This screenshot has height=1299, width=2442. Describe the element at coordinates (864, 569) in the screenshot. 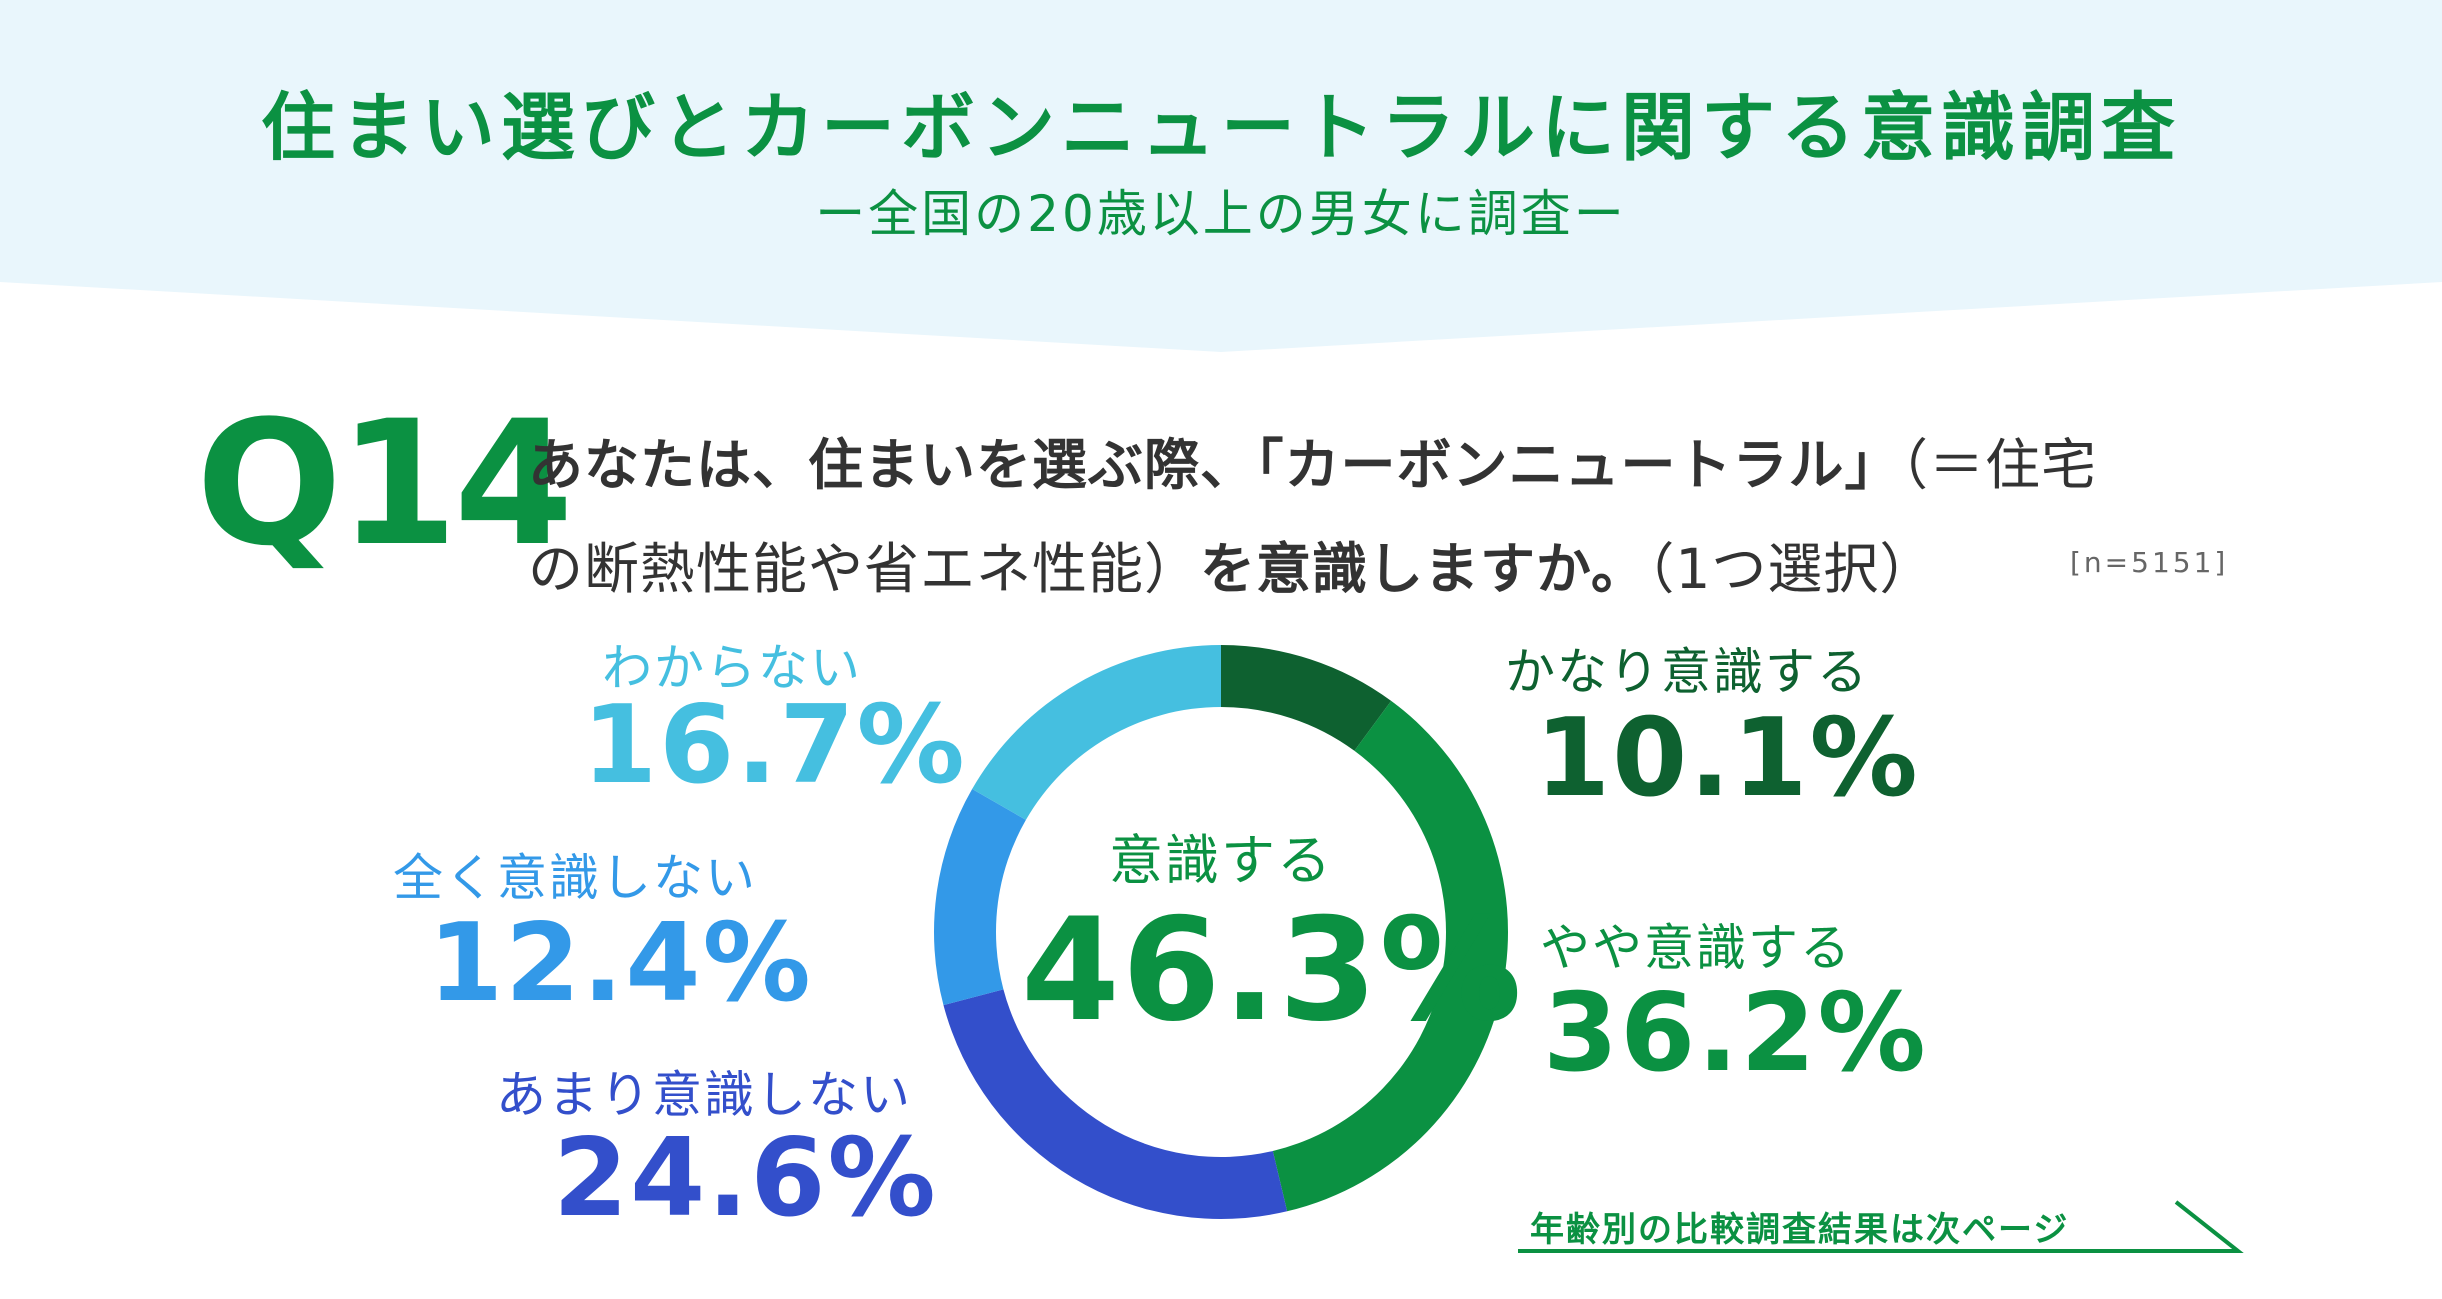

I see `question-text-start-2: の断熱性能や省エネ性能）` at that location.